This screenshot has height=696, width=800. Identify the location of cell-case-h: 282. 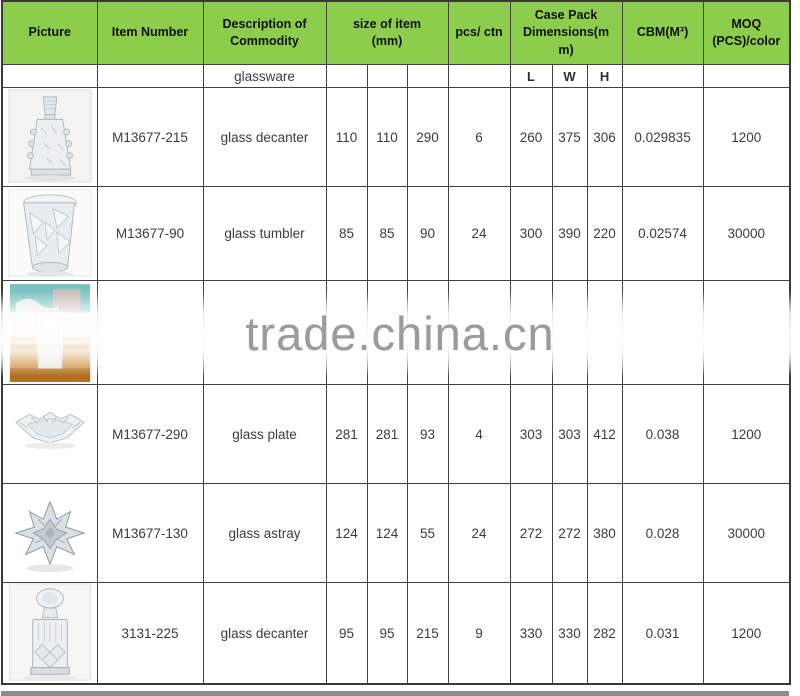
(604, 633).